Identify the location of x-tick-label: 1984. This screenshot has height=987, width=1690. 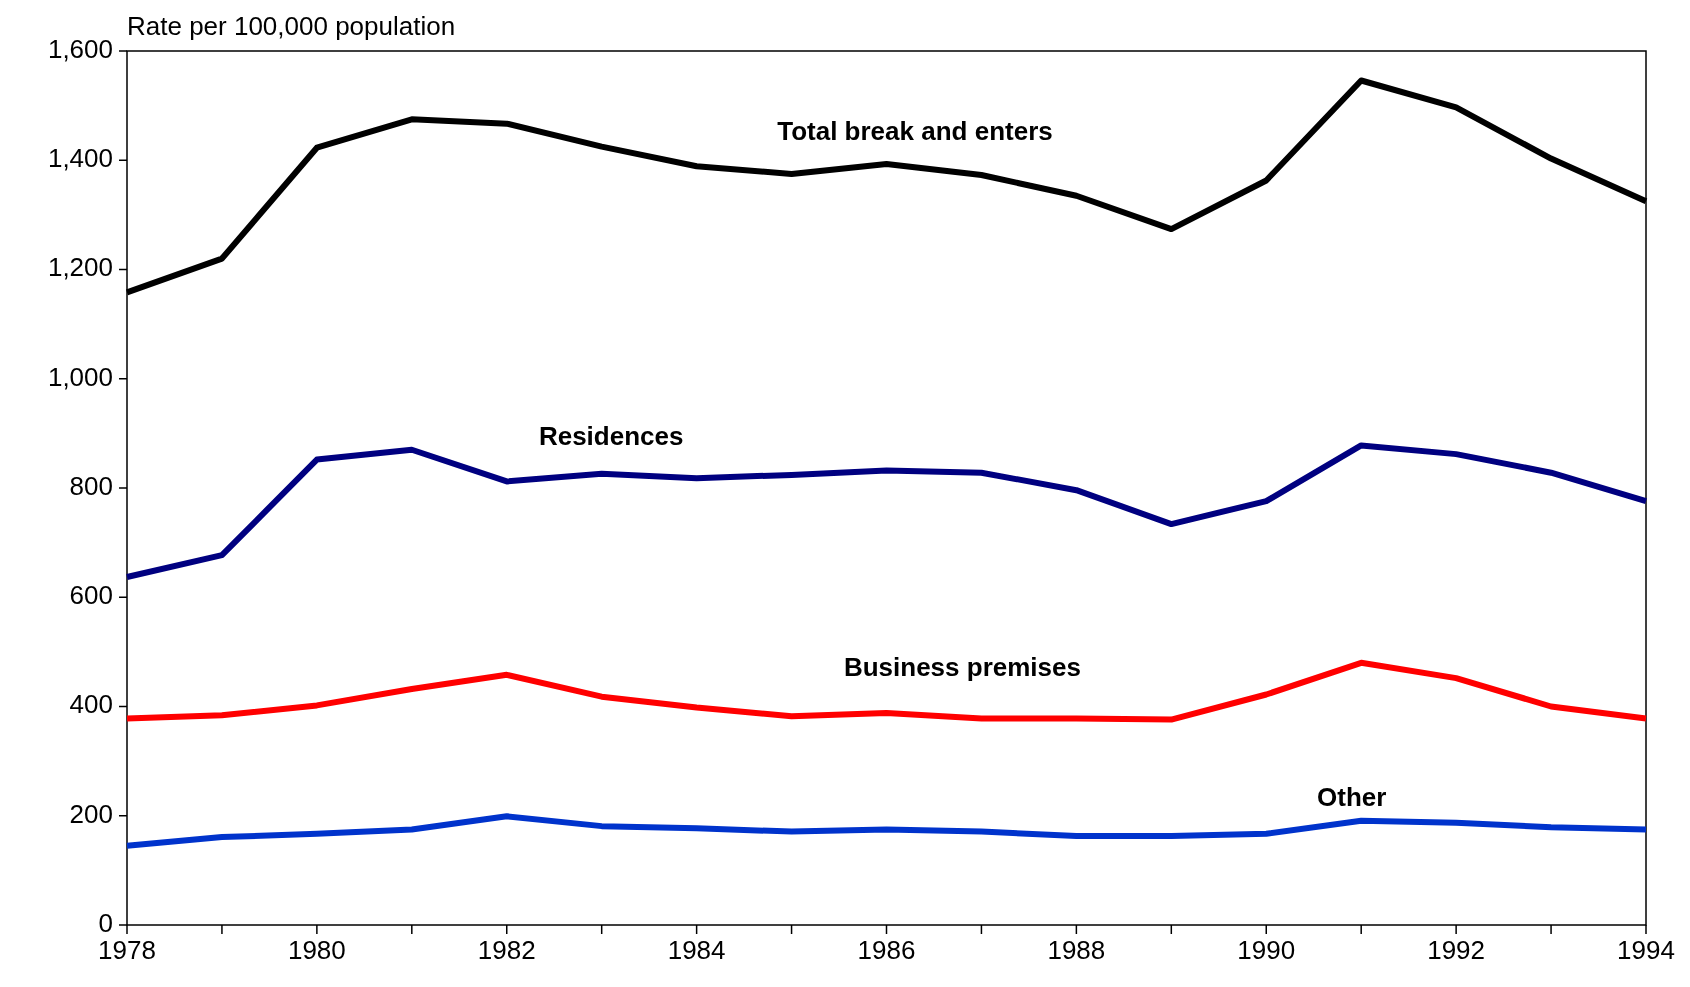
(696, 950).